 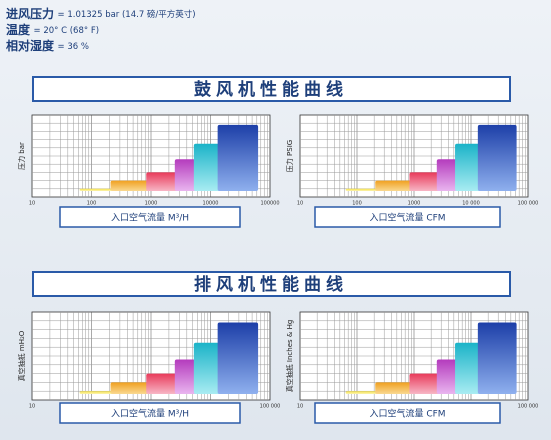 What do you see at coordinates (289, 156) in the screenshot?
I see `y-axis-label: 压力 PSIG` at bounding box center [289, 156].